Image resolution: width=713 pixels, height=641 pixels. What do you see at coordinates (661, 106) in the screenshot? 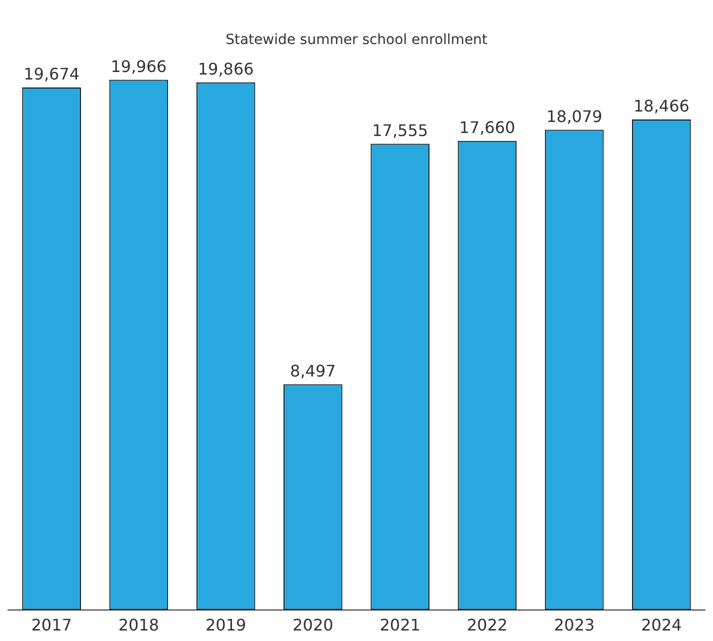
I see `data-label: 18,466` at bounding box center [661, 106].